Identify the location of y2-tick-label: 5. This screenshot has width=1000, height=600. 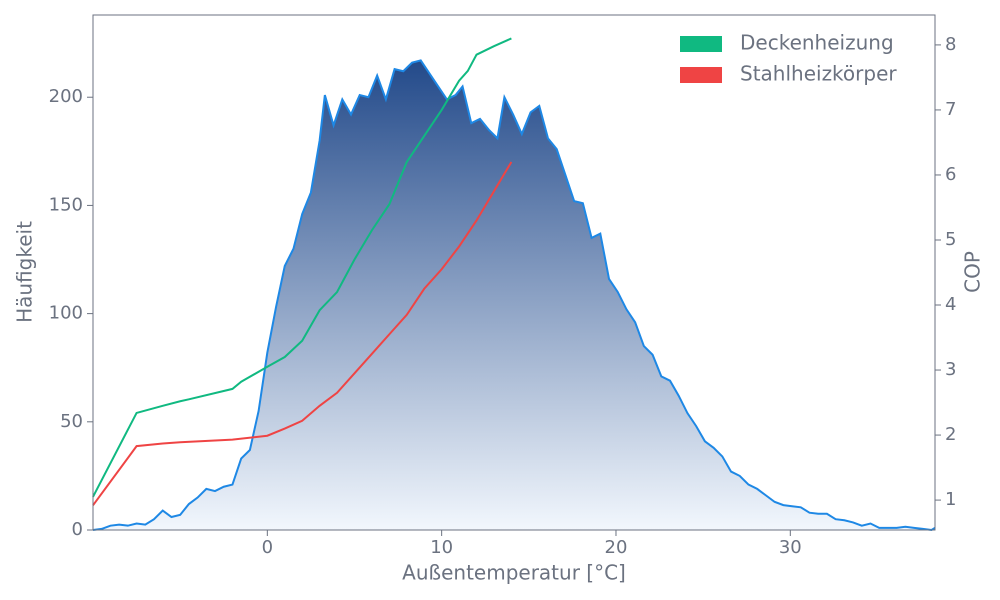
(950, 239).